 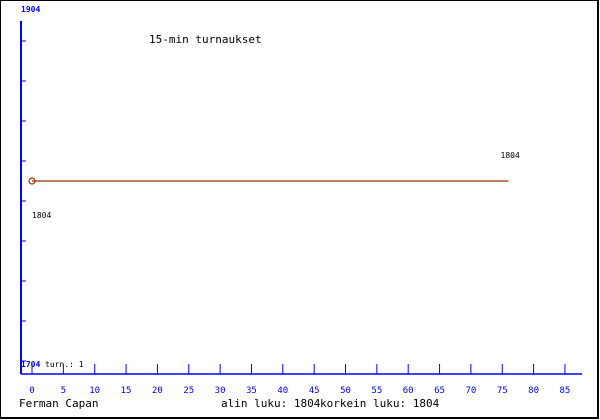 What do you see at coordinates (314, 391) in the screenshot?
I see `x-tick-label: 45` at bounding box center [314, 391].